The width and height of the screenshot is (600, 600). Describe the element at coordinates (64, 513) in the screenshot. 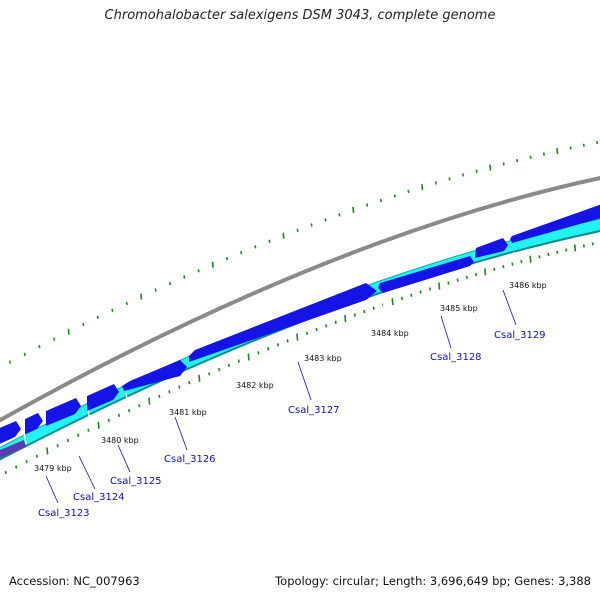

I see `gene-label-csal-3123: Csal_3123` at that location.